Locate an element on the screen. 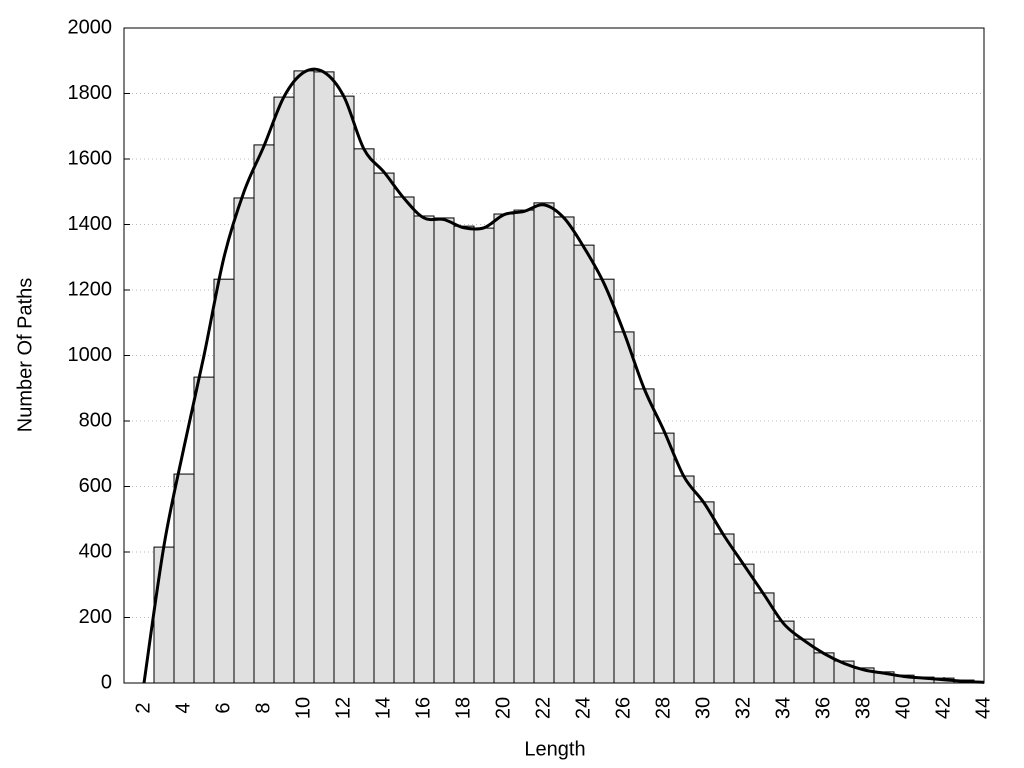 The width and height of the screenshot is (1024, 768). x-tick-label: 14 is located at coordinates (383, 708).